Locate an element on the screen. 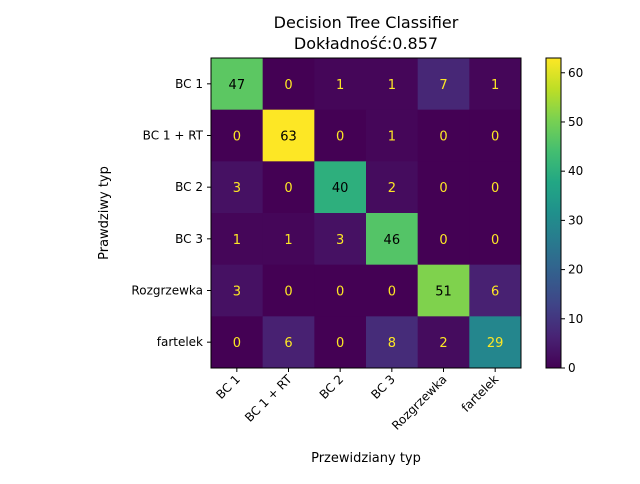 The height and width of the screenshot is (484, 640). colorbar-tick-label: 10 is located at coordinates (575, 319).